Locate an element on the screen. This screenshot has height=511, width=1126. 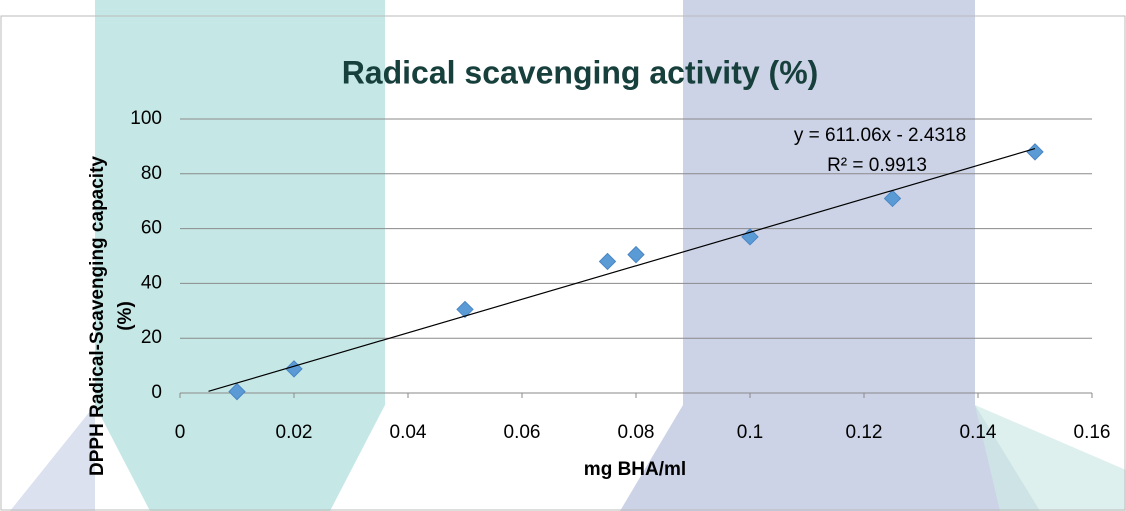
x-tick-label: 0.02 is located at coordinates (294, 432).